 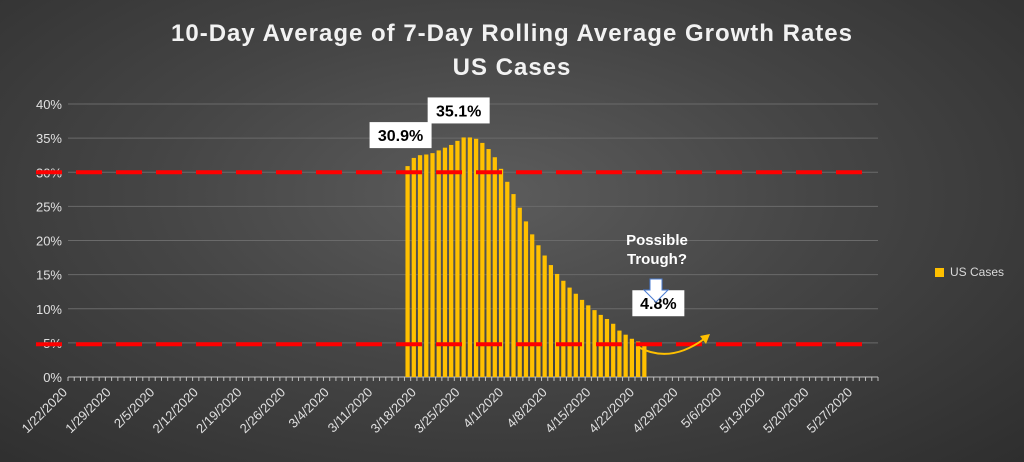 What do you see at coordinates (612, 411) in the screenshot?
I see `x-tick-label: 4/22/2020` at bounding box center [612, 411].